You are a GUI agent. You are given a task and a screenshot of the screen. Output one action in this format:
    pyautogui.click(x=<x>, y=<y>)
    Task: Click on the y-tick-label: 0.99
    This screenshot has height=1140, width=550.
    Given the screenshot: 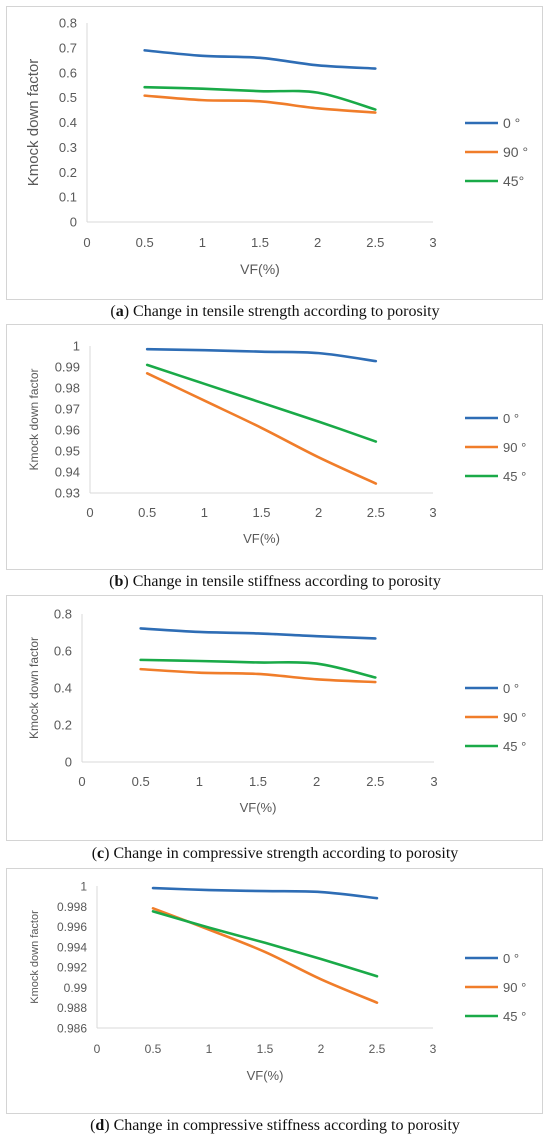 What is the action you would take?
    pyautogui.click(x=76, y=988)
    